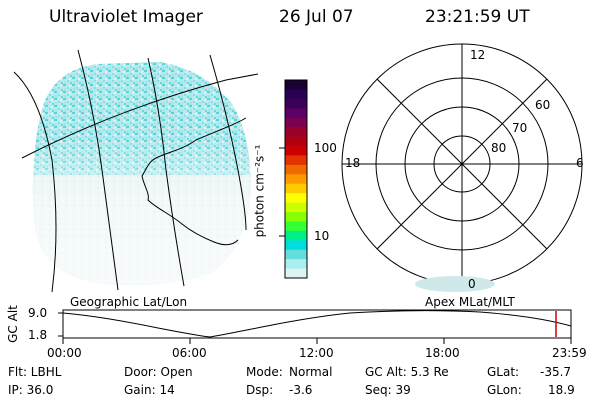 This screenshot has width=600, height=400. Describe the element at coordinates (442, 353) in the screenshot. I see `time-label-1800: 18:00` at that location.